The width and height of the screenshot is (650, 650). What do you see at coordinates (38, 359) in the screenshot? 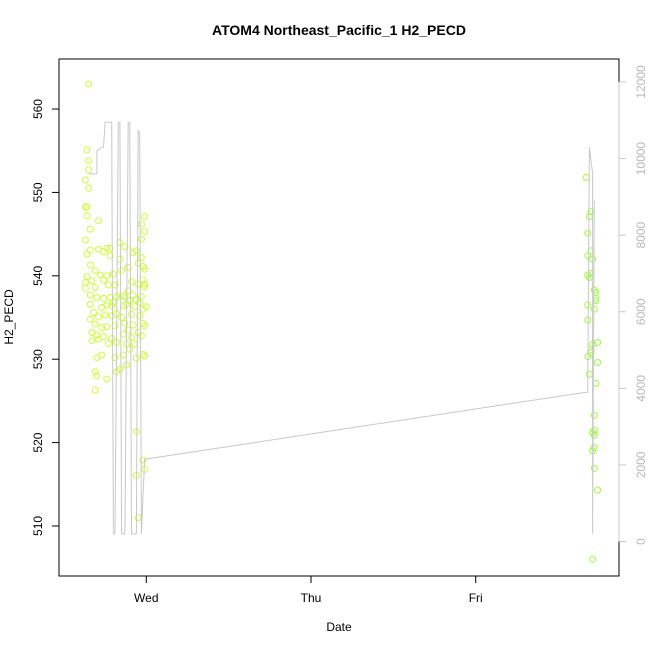
I see `y-left-tick-label: 530` at bounding box center [38, 359].